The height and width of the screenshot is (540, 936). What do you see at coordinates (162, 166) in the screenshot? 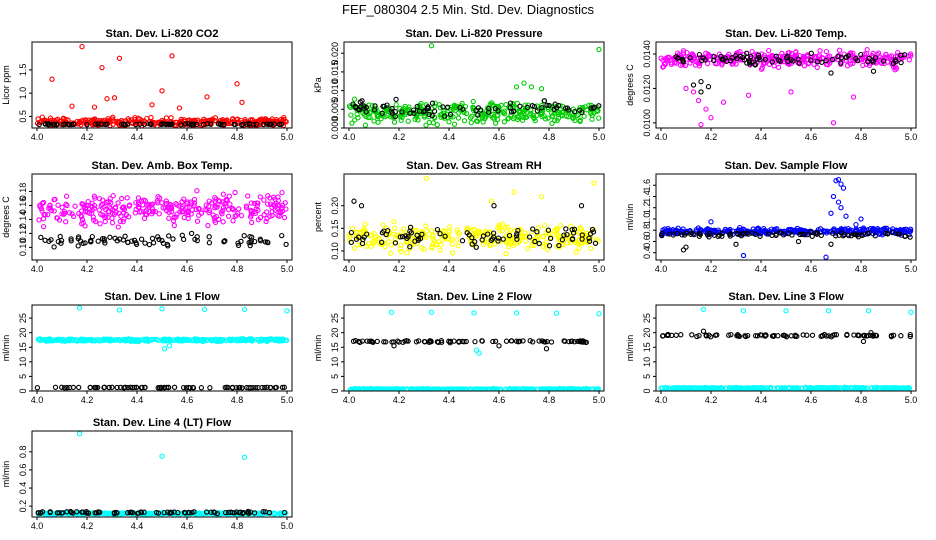
I see `panel-title: Stan. Dev. Amb. Box Temp.` at bounding box center [162, 166].